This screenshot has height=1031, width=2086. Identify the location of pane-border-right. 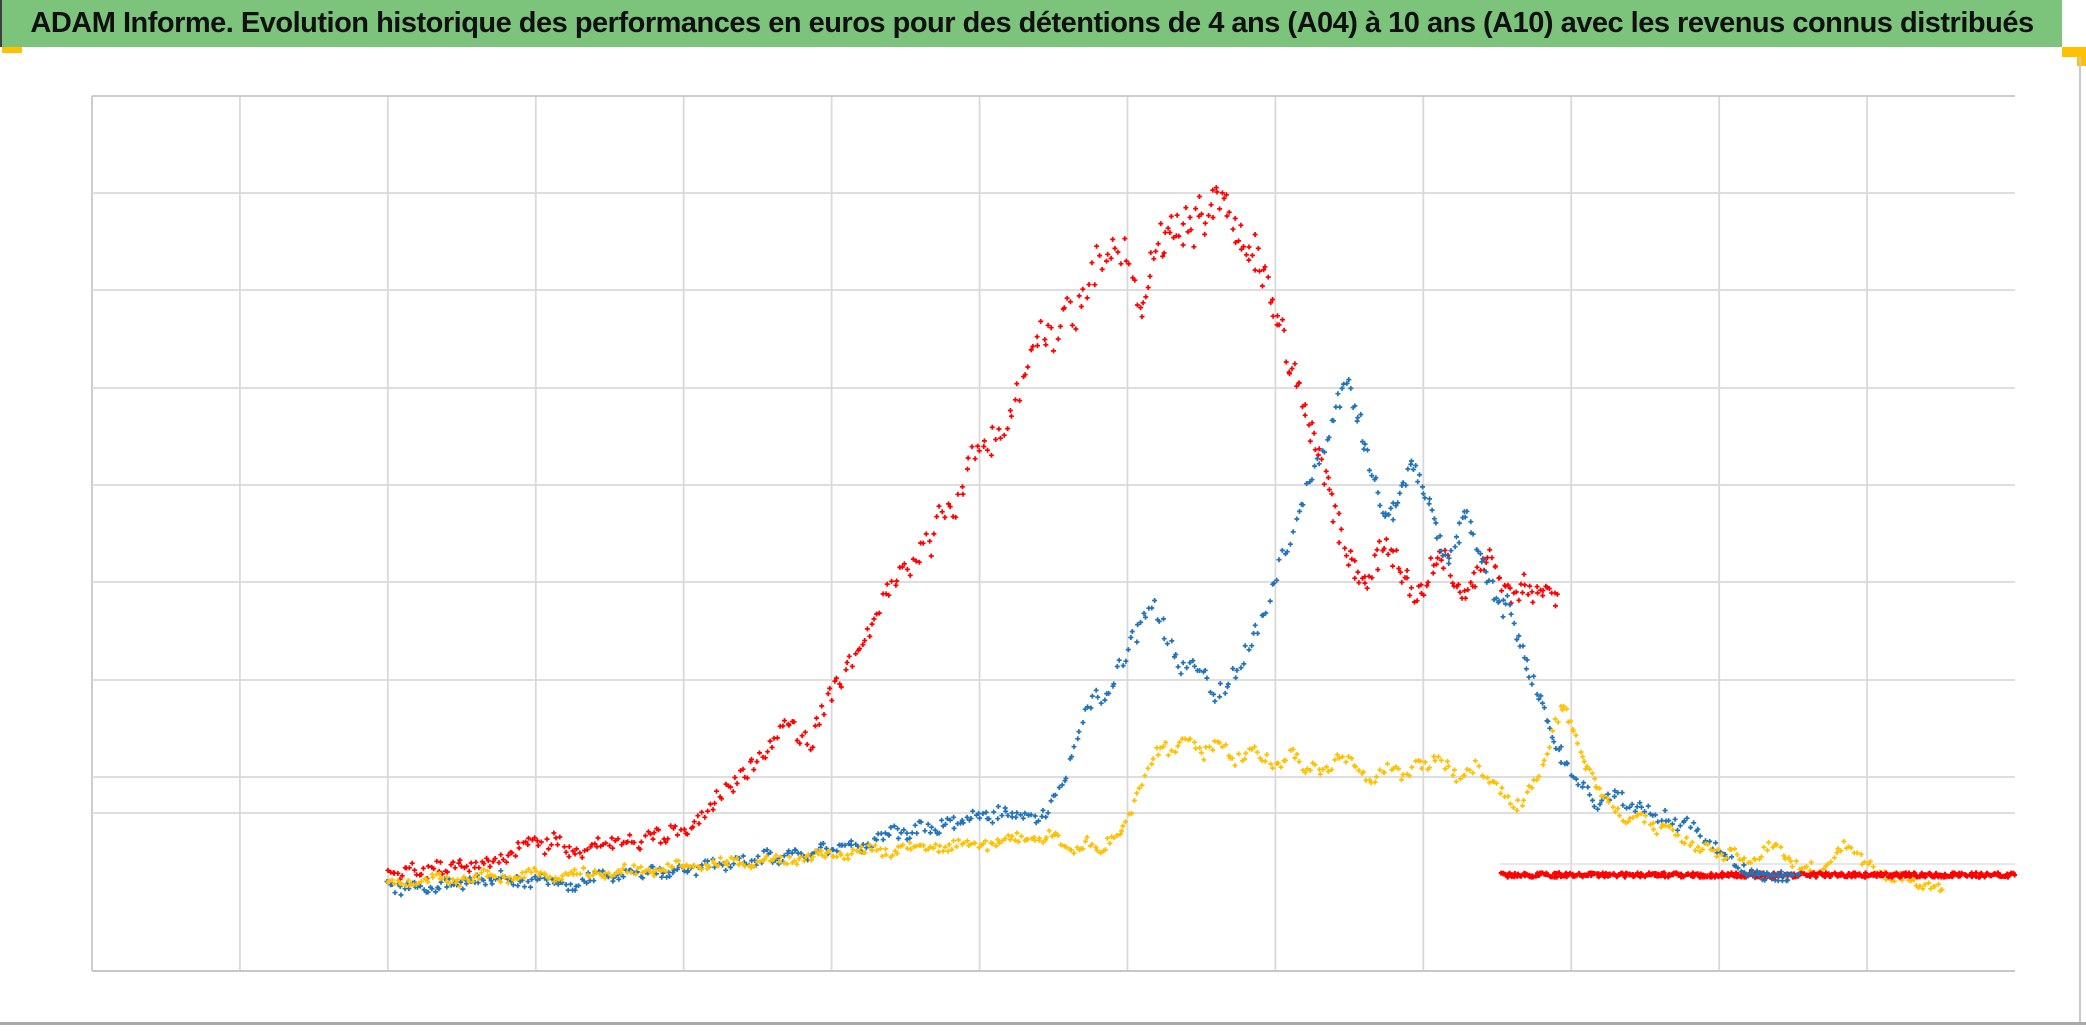
(2080, 540).